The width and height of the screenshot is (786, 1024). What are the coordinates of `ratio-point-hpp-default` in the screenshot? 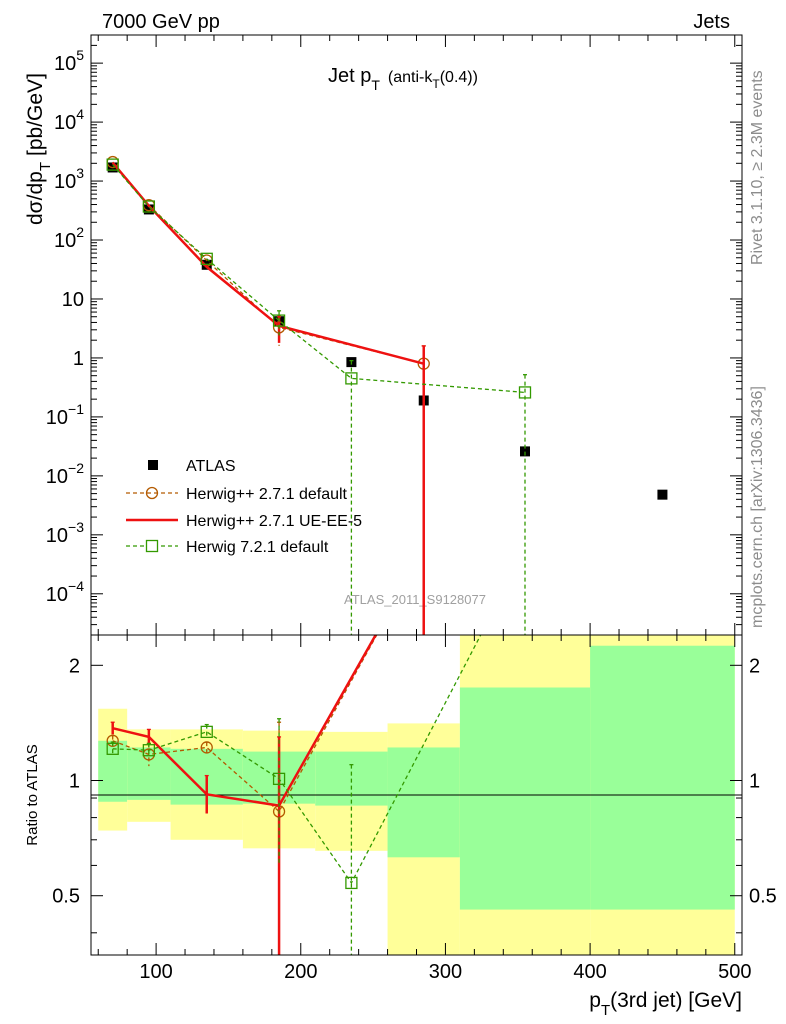 It's located at (206, 747).